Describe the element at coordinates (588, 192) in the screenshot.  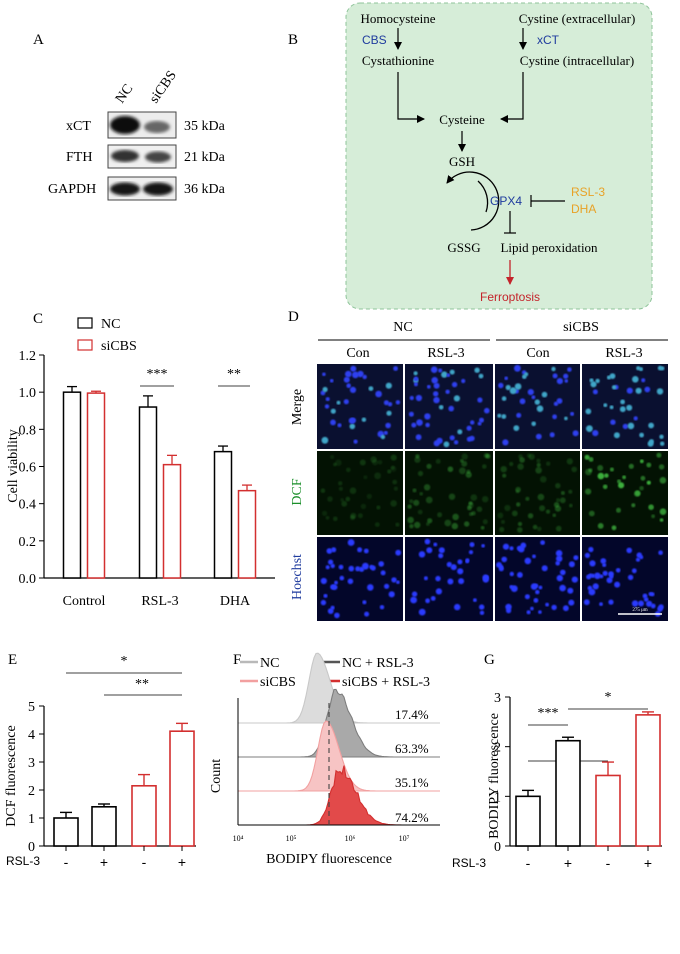
I see `drug-rsl3: RSL-3` at that location.